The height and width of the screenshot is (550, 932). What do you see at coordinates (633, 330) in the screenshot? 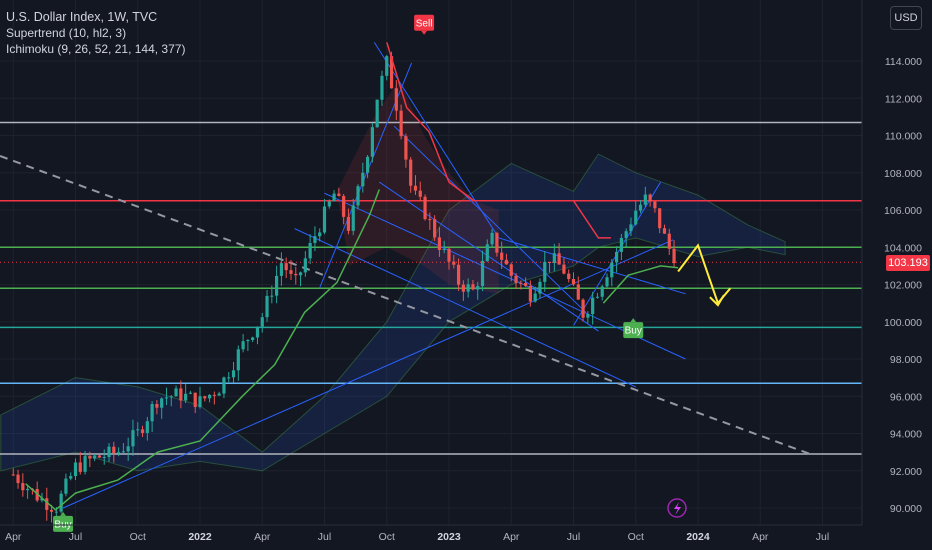
I see `buy-signal` at bounding box center [633, 330].